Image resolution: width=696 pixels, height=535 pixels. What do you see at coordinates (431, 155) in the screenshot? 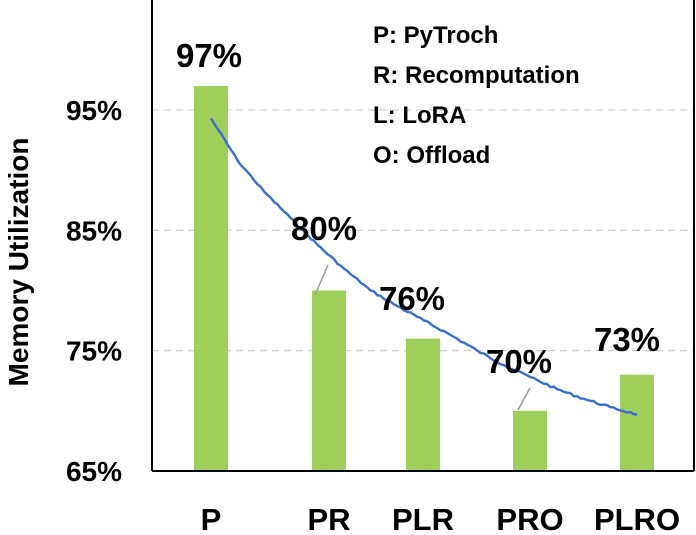
I see `legend-entry: O: Offload` at bounding box center [431, 155].